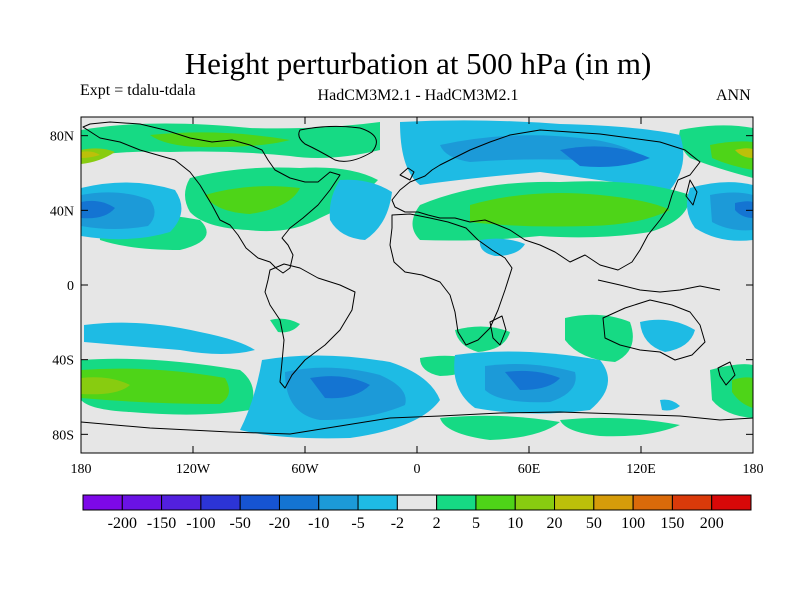 This screenshot has height=600, width=800. Describe the element at coordinates (667, 335) in the screenshot. I see `australia-cyan` at that location.